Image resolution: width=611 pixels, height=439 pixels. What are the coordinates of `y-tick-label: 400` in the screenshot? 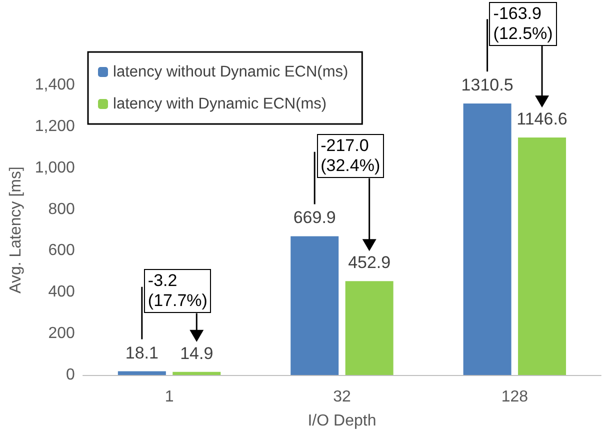 It's located at (62, 292).